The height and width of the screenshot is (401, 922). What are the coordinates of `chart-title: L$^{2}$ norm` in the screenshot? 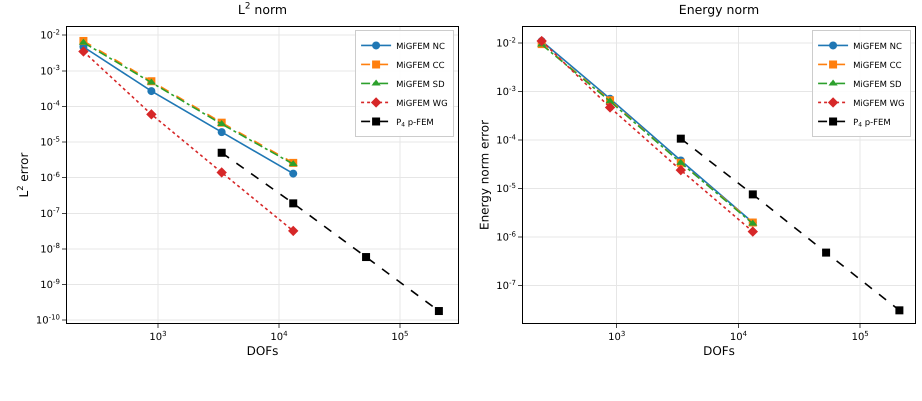 It's located at (263, 9).